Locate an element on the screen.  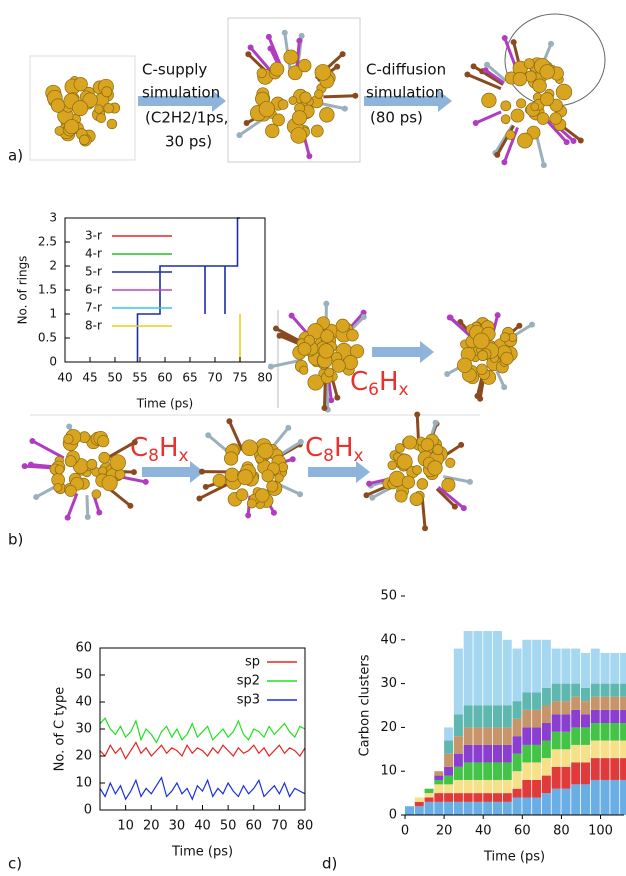
x-tick-label: 50 is located at coordinates (114, 378).